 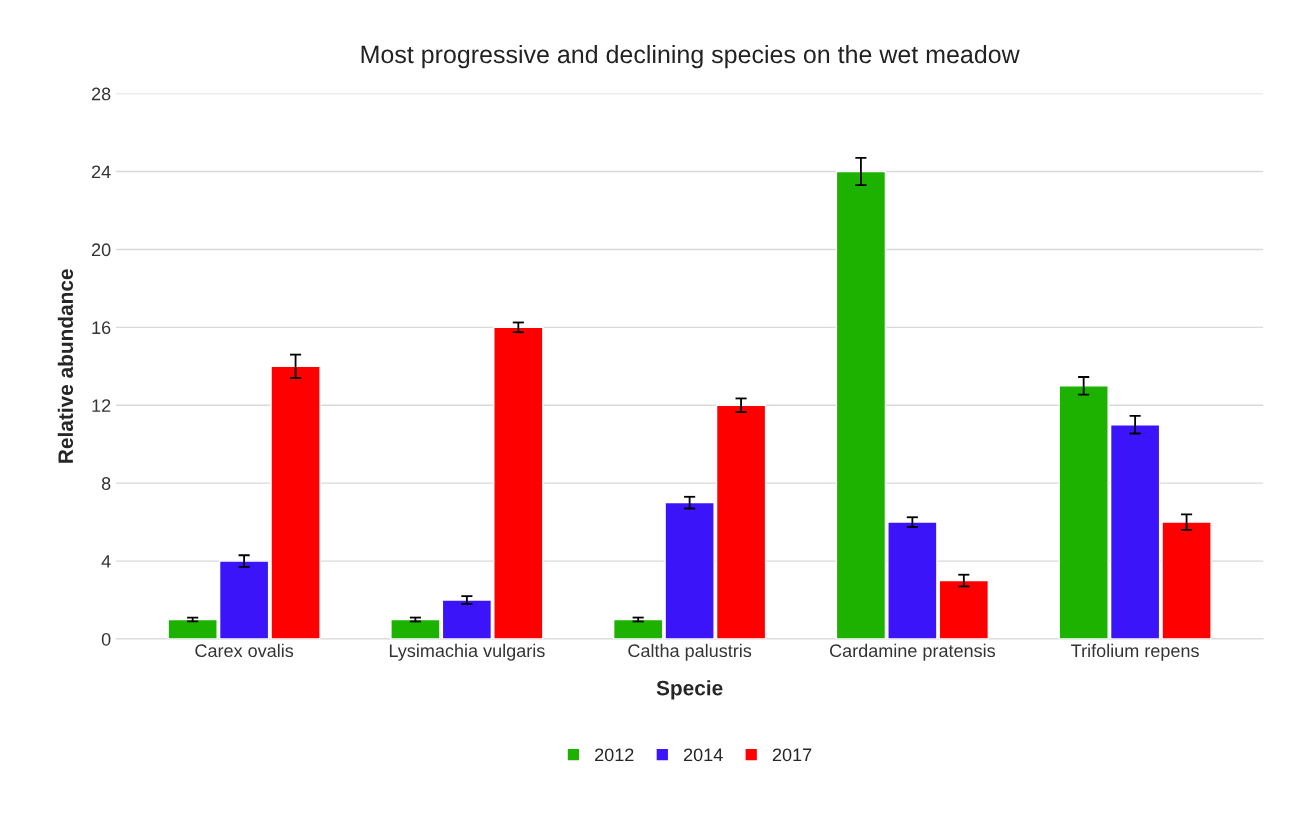 What do you see at coordinates (106, 561) in the screenshot?
I see `y-tick-label: 4` at bounding box center [106, 561].